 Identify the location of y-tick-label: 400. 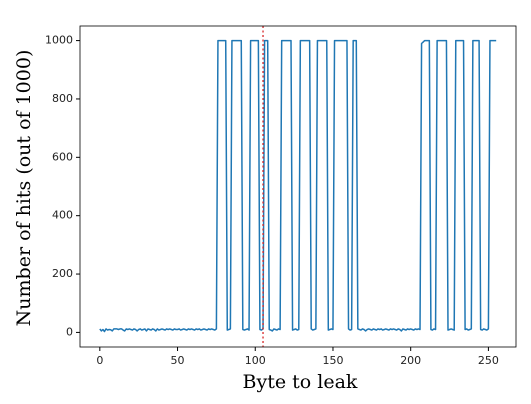
(62, 215).